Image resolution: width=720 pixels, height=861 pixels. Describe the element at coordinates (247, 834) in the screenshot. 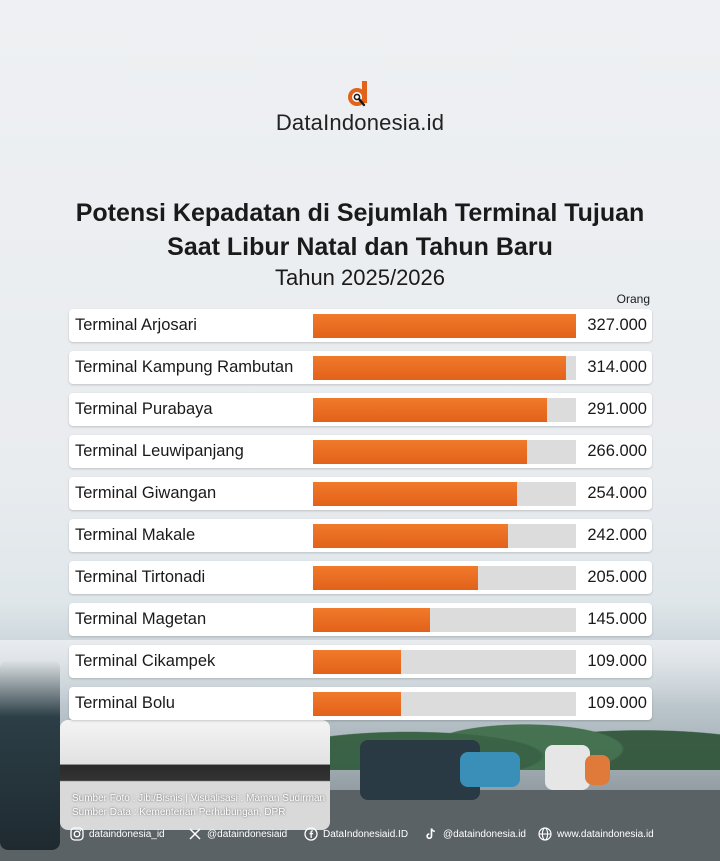

I see `x-handle: @dataindonesiaid` at that location.